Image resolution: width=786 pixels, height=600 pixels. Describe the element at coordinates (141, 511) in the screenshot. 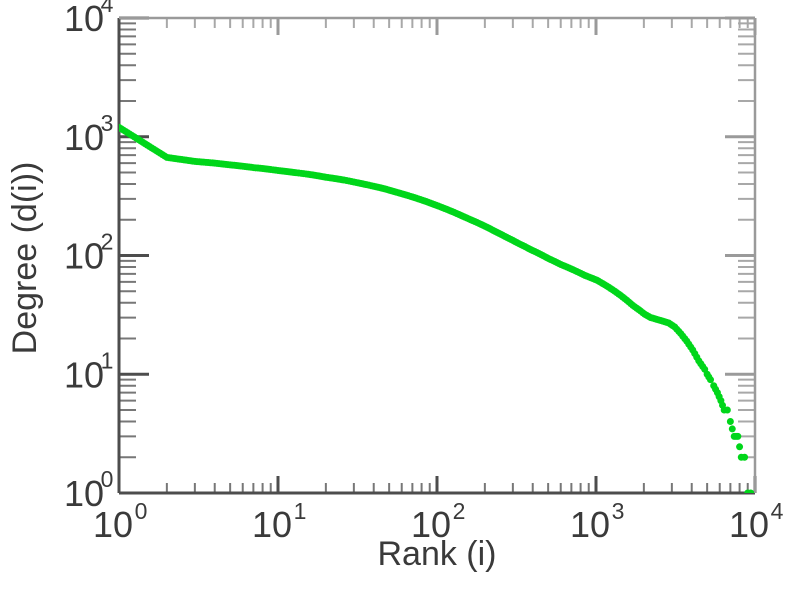

I see `x-tick-exponent: 0` at that location.